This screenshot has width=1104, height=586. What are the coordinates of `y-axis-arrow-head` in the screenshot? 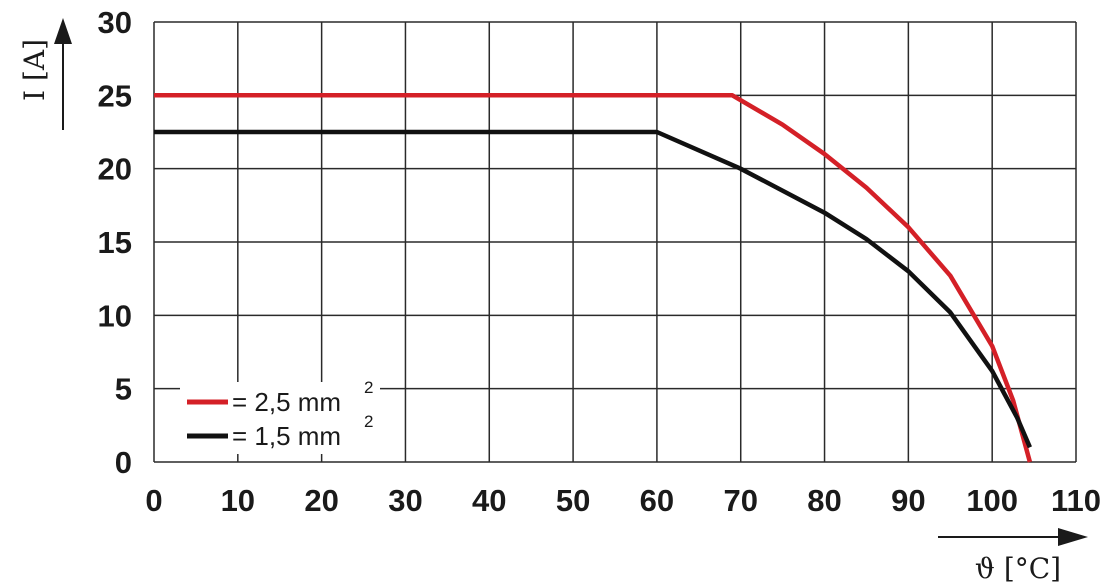 It's located at (63, 31).